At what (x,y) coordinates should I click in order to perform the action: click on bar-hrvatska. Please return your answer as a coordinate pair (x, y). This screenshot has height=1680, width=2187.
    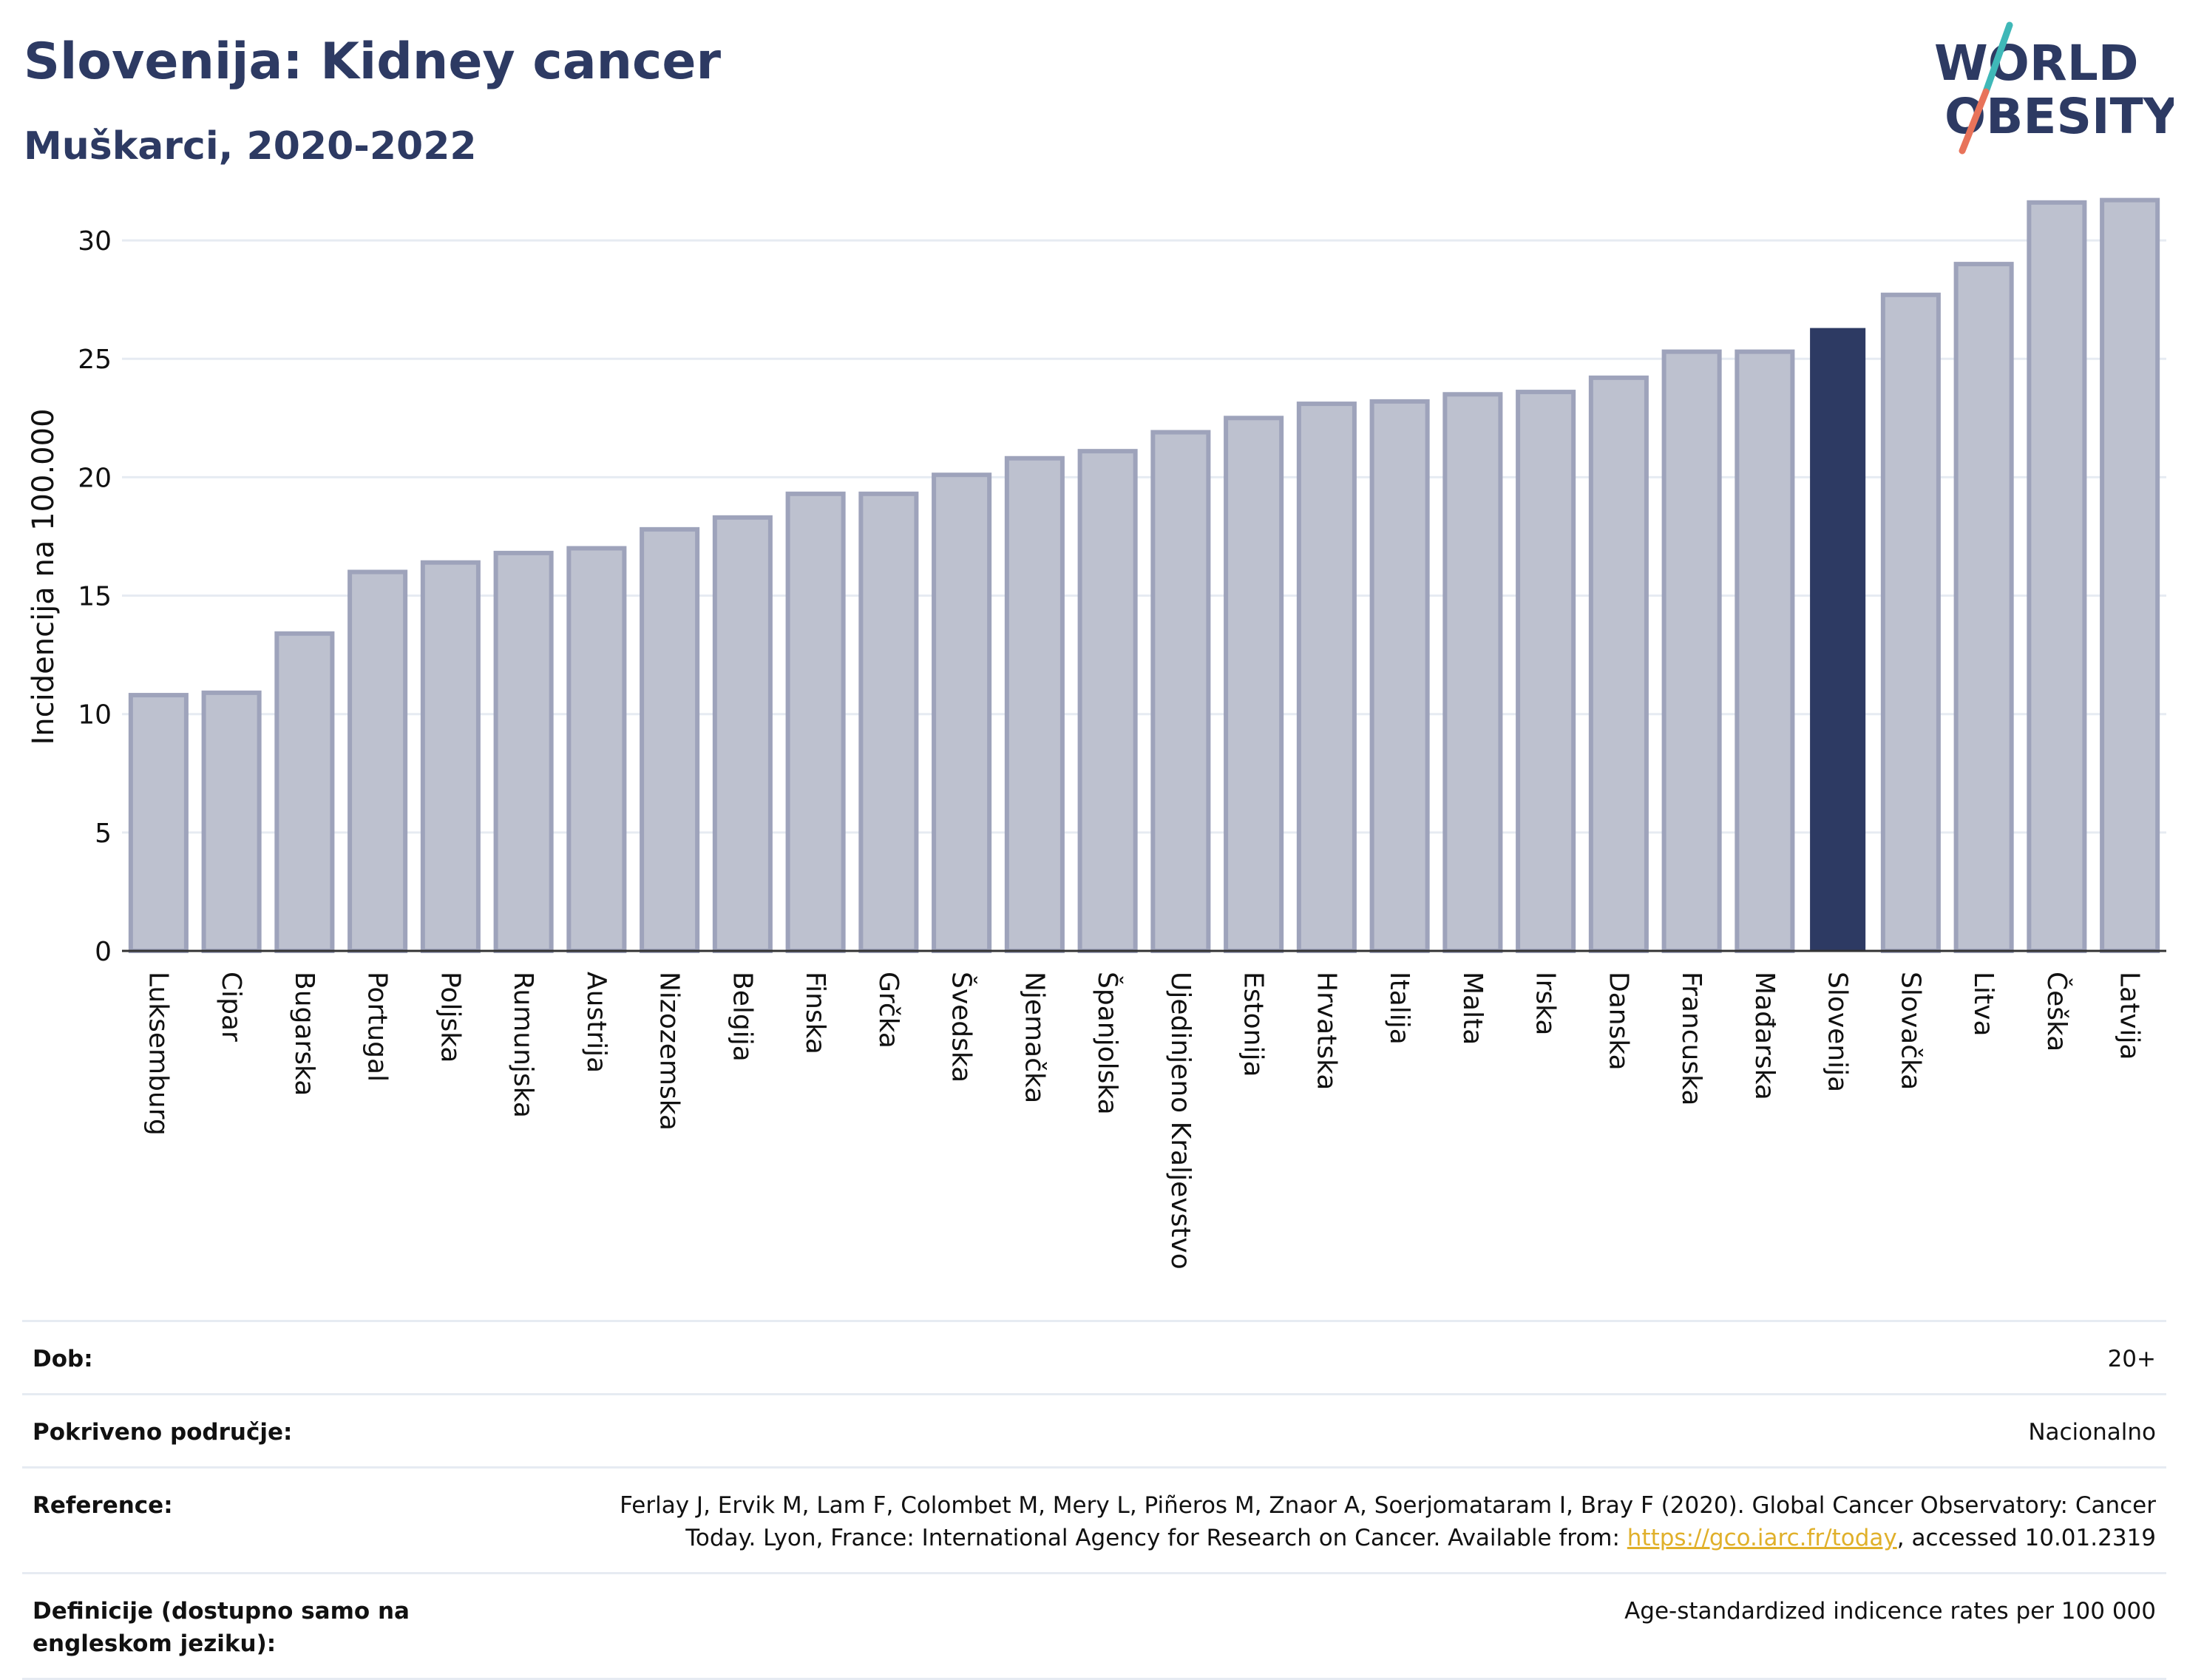
    Looking at the image, I should click on (1326, 678).